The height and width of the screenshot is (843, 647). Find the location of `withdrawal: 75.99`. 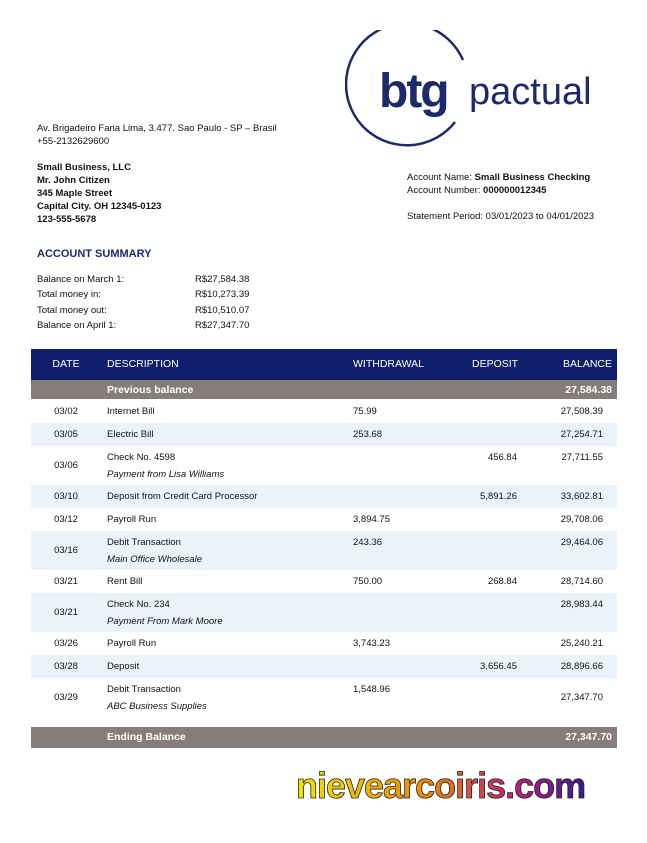

withdrawal: 75.99 is located at coordinates (365, 411).